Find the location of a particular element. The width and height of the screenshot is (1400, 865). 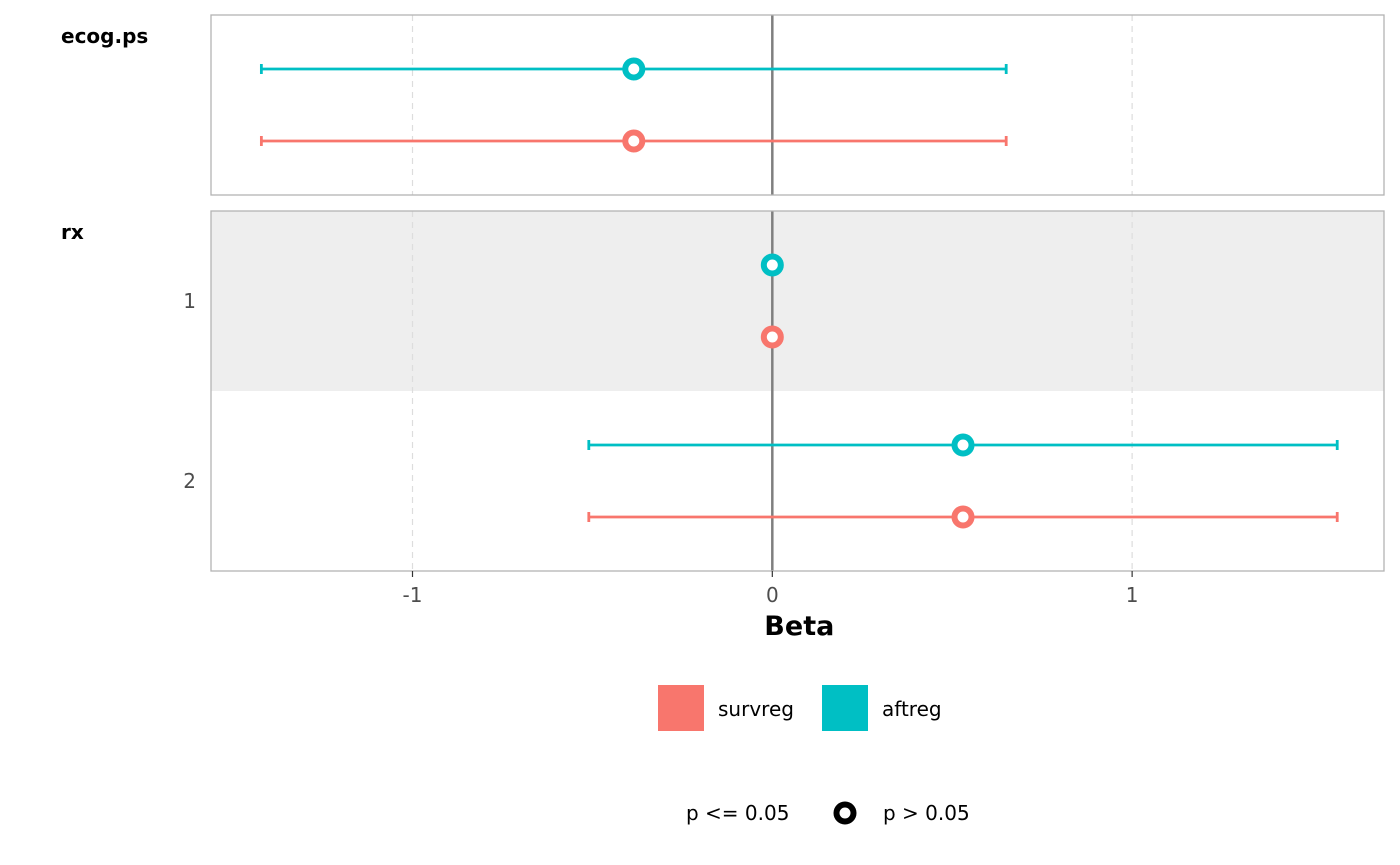

x-tick-label: 1 is located at coordinates (1132, 595).